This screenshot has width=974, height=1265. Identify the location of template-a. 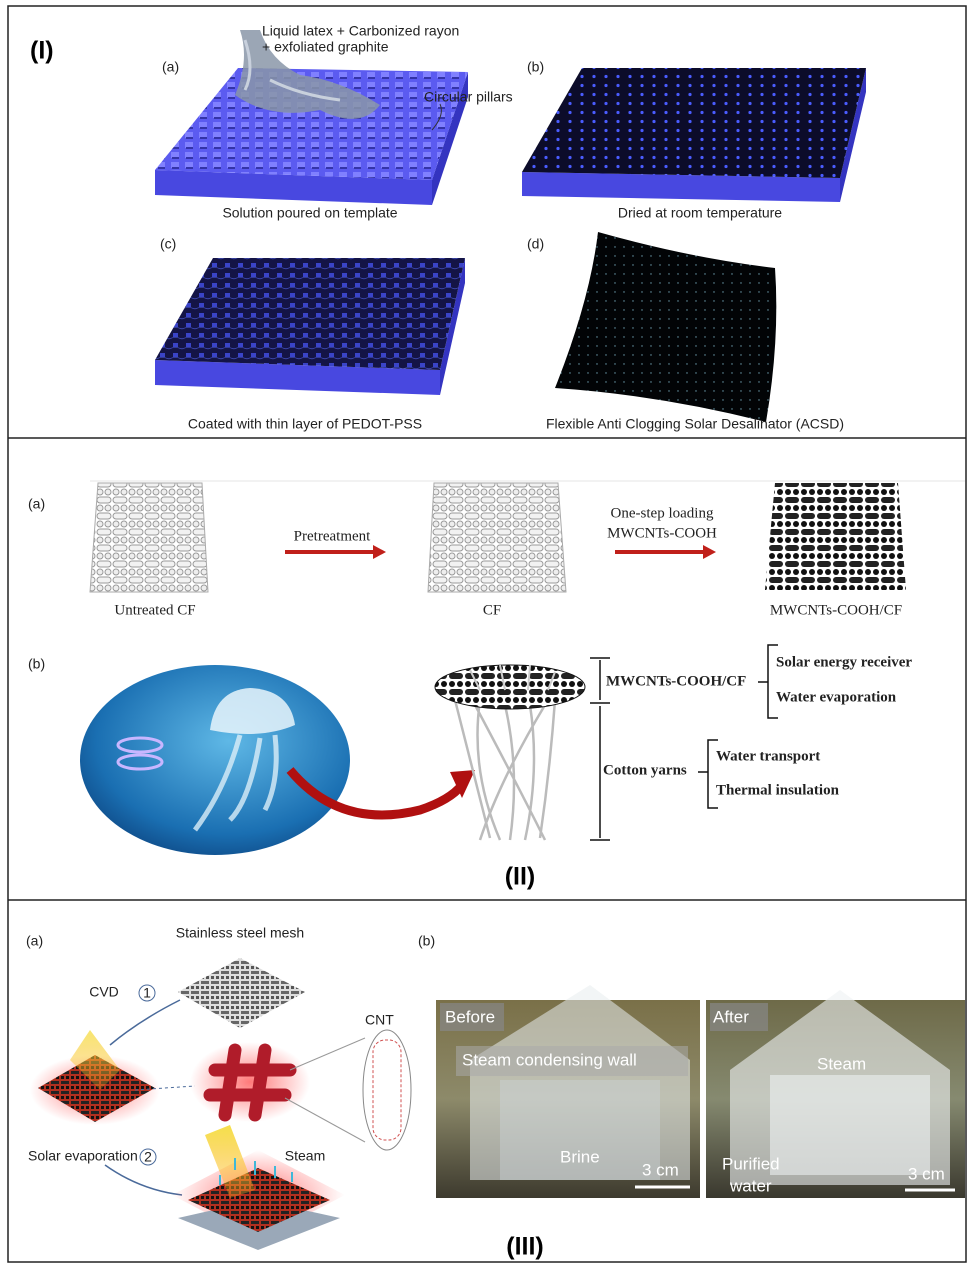
(311, 117).